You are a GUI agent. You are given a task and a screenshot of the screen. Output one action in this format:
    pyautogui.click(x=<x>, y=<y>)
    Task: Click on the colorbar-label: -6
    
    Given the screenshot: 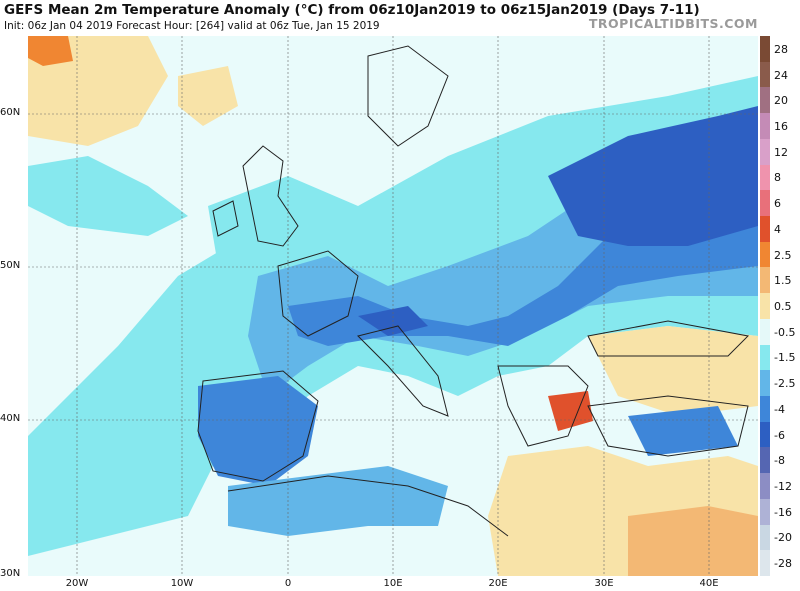 What is the action you would take?
    pyautogui.click(x=779, y=435)
    